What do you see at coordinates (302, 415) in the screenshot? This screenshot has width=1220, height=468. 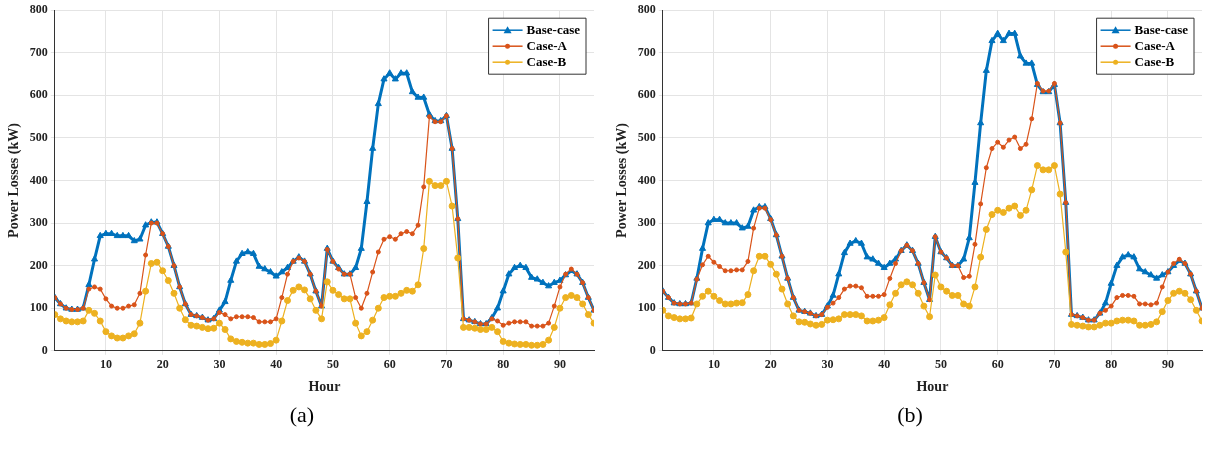 I see `text: (a)` at bounding box center [302, 415].